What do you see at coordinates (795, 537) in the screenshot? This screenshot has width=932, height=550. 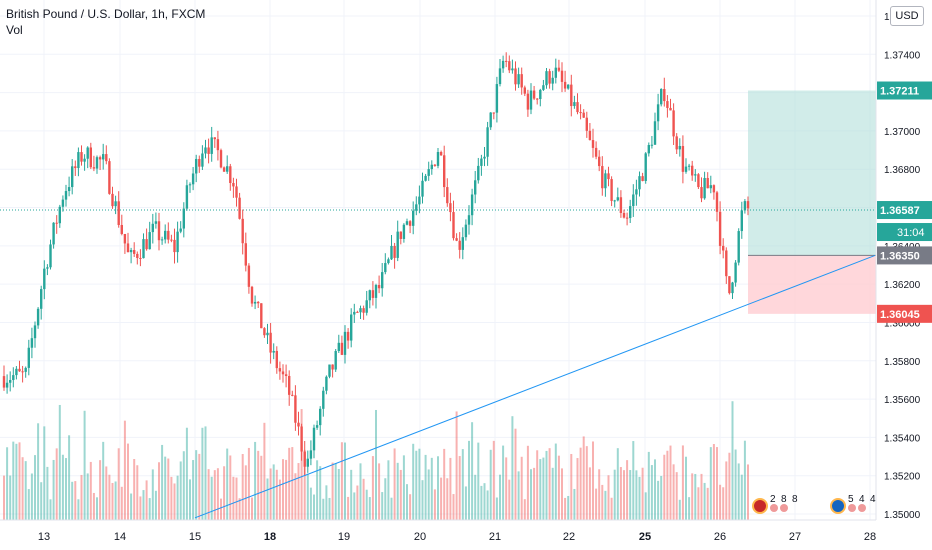 I see `x-tick-label: 27` at bounding box center [795, 537].